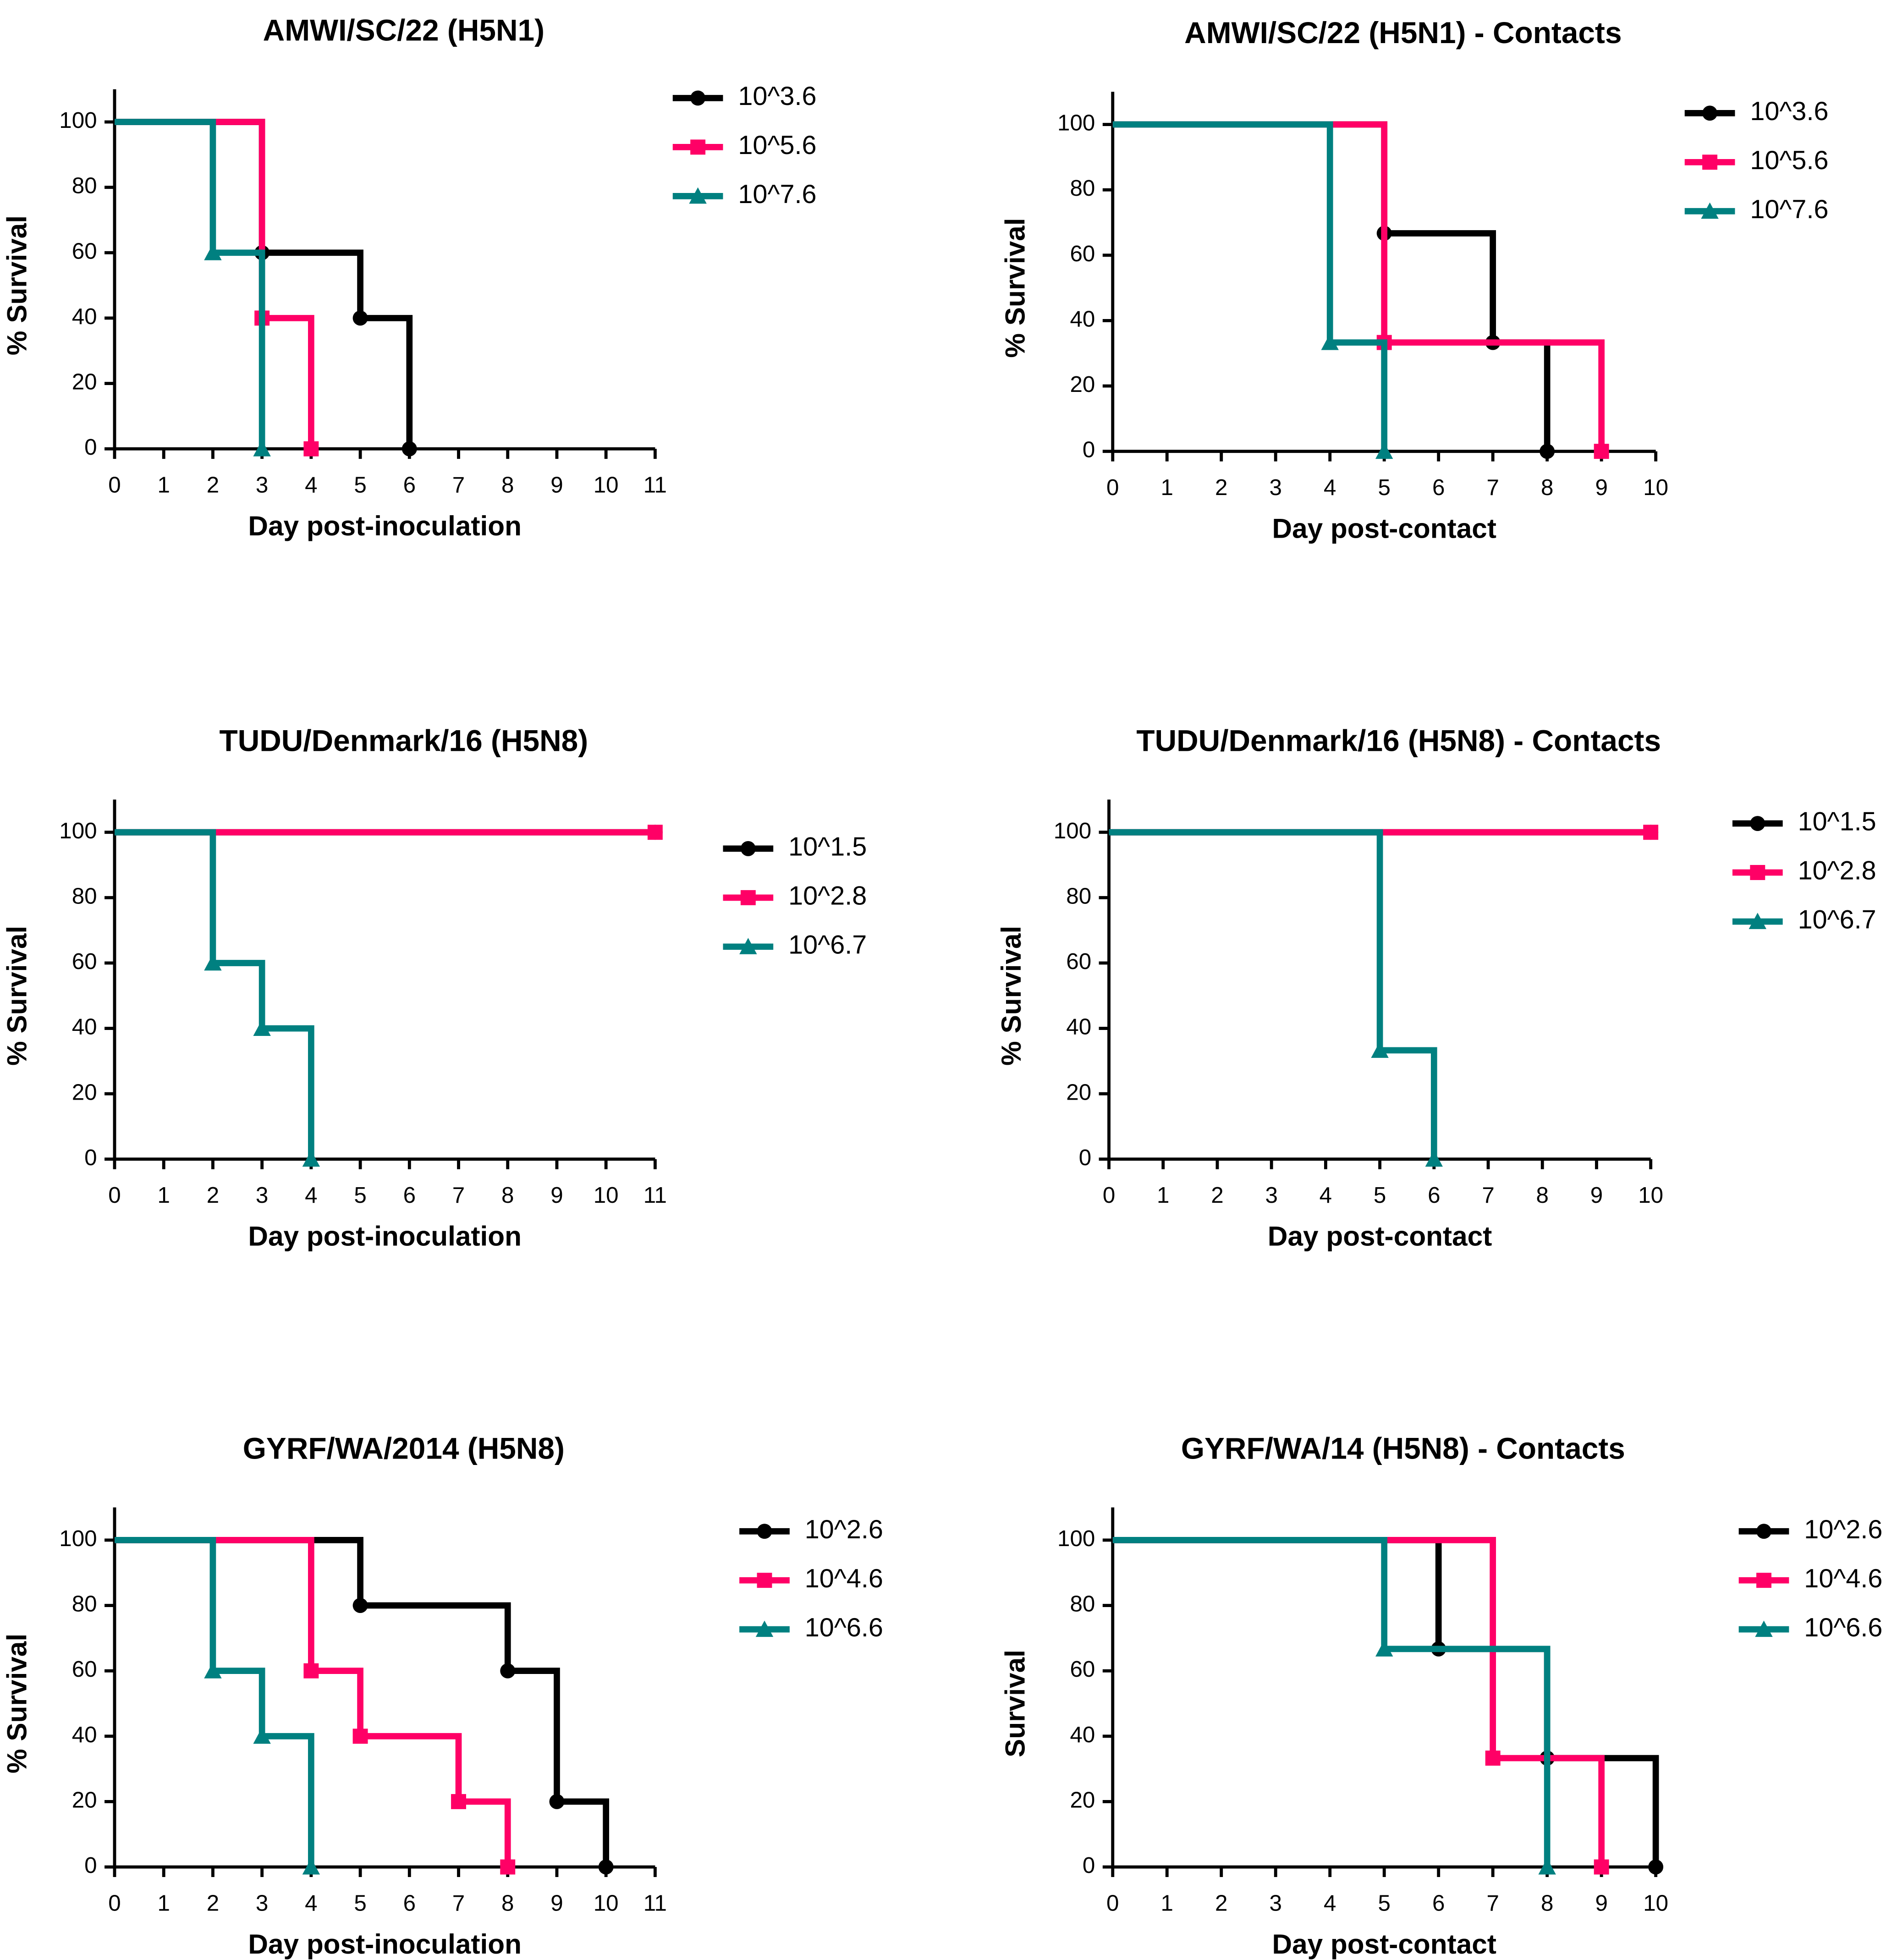 Image resolution: width=1886 pixels, height=1960 pixels. I want to click on legend-label: 10^2.8, so click(828, 896).